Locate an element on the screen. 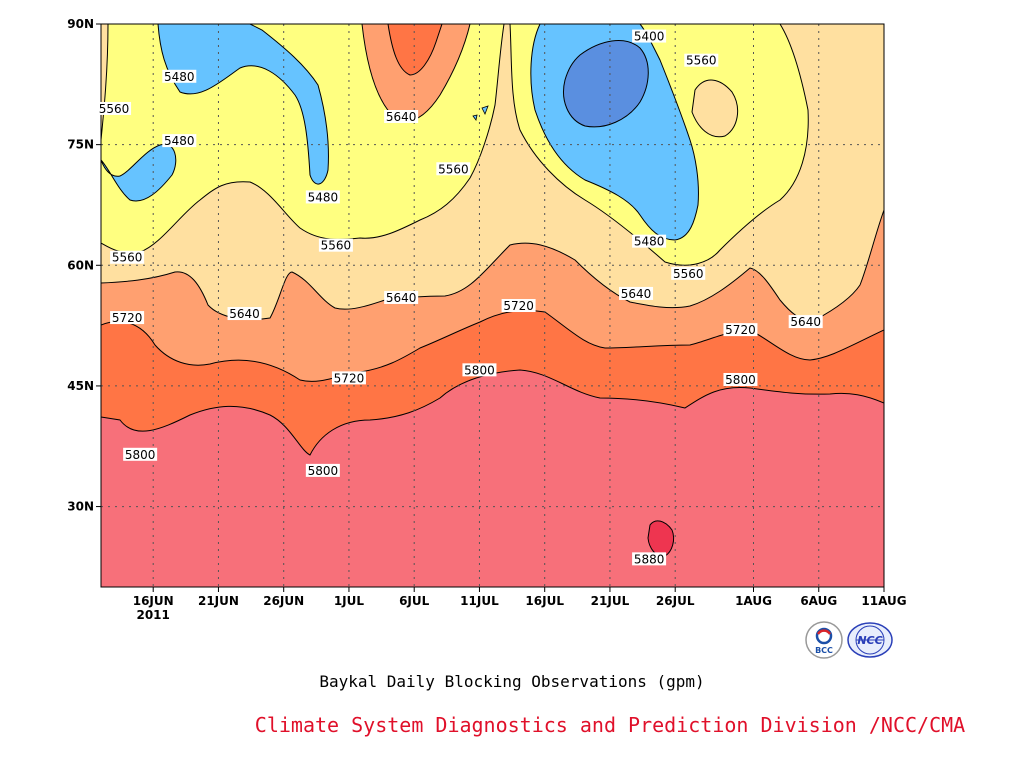 The image size is (1024, 768). chart-caption: Baykal Daily Blocking Observations (gpm) is located at coordinates (512, 681).